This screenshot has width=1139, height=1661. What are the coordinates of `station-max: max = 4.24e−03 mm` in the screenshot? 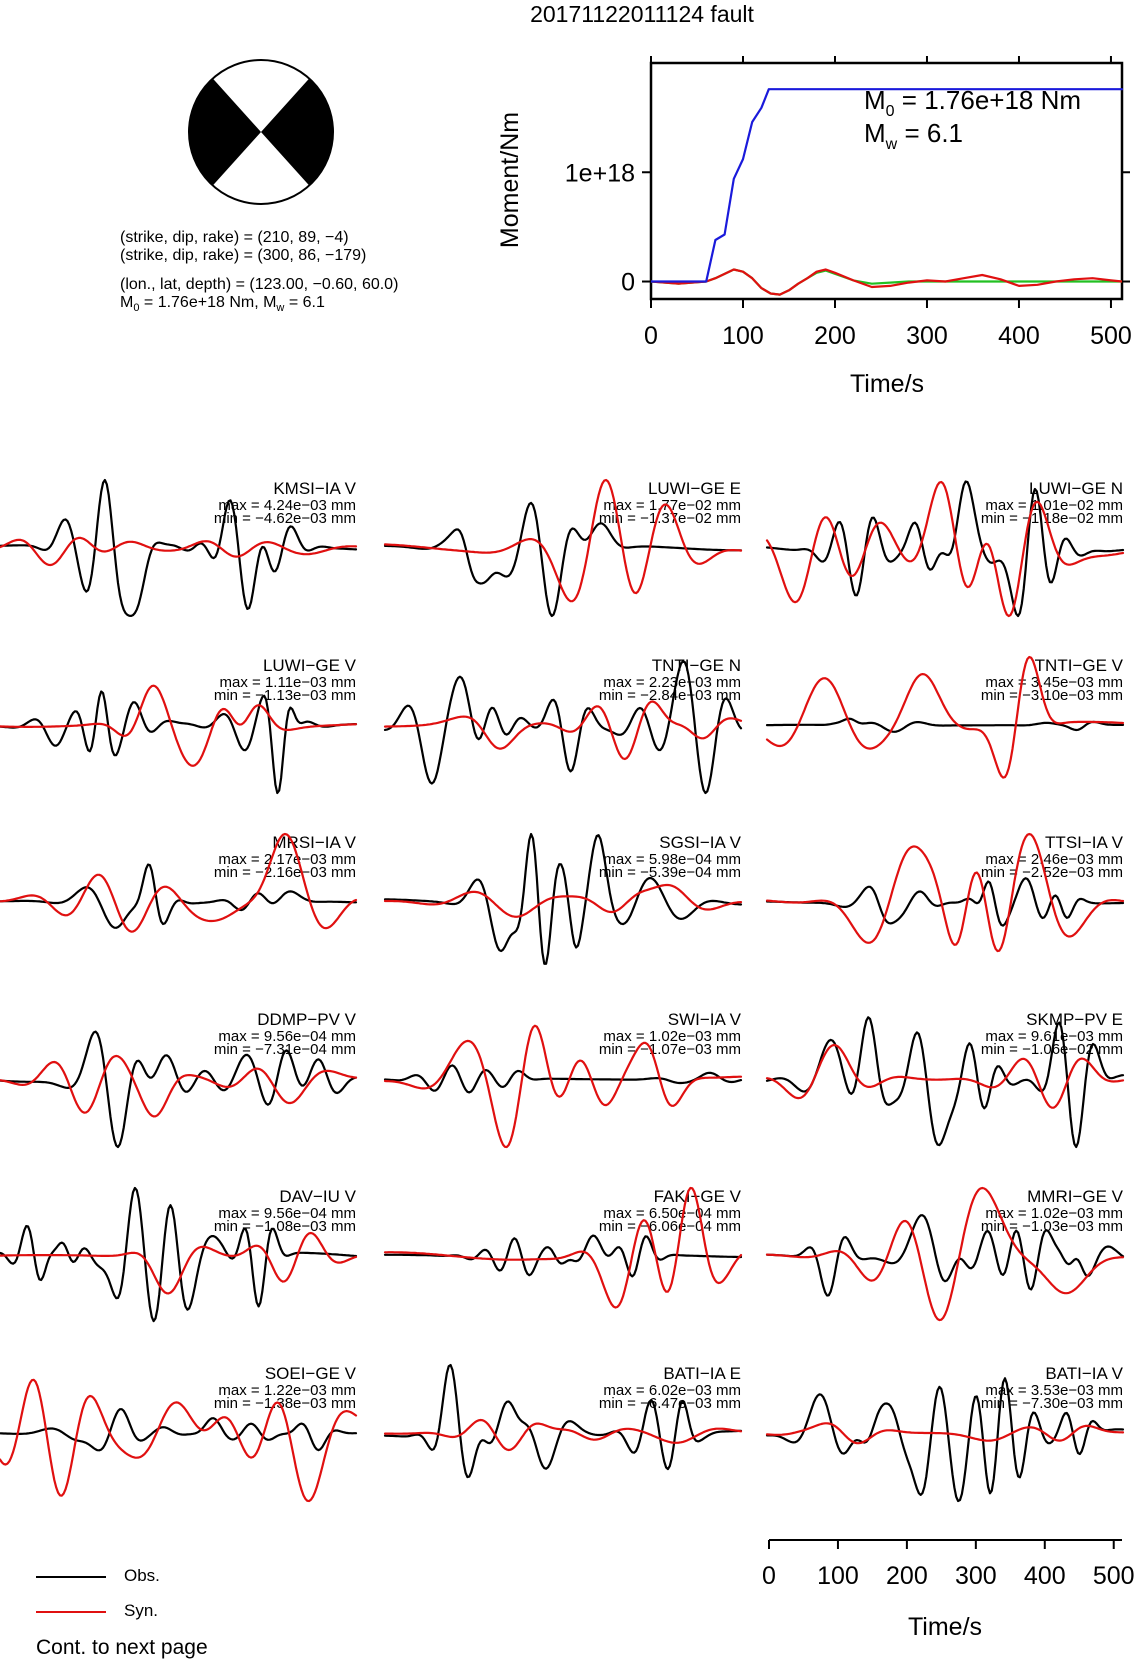 It's located at (287, 505).